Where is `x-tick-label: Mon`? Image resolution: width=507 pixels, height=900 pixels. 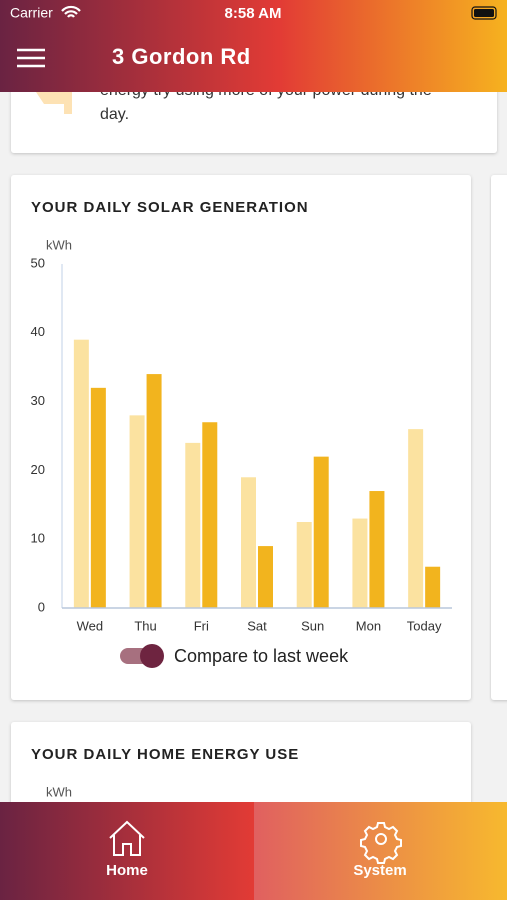
x-tick-label: Mon is located at coordinates (368, 625).